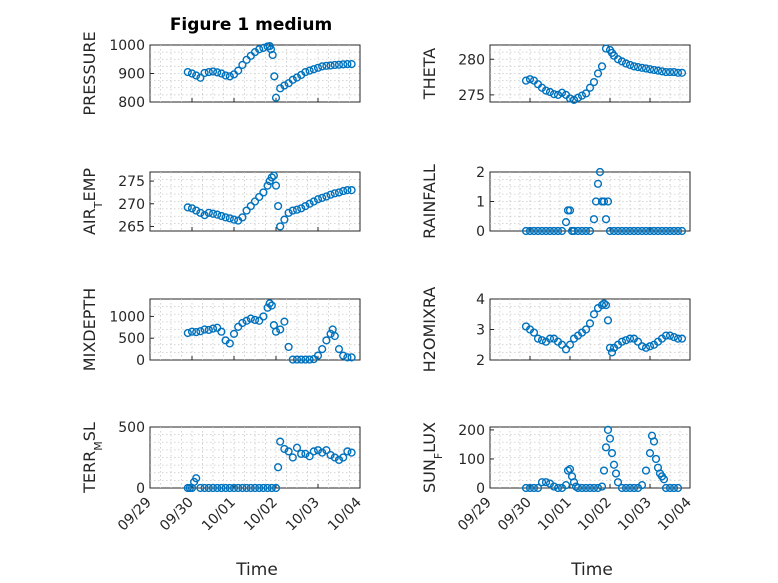 The width and height of the screenshot is (778, 583). What do you see at coordinates (604, 74) in the screenshot?
I see `data-series` at bounding box center [604, 74].